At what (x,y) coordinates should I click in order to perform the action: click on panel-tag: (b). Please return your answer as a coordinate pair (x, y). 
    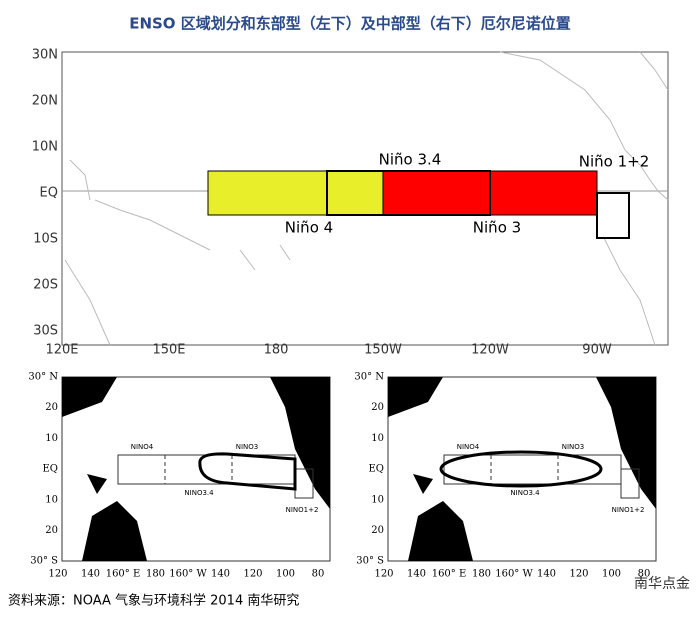
    Looking at the image, I should click on (399, 387).